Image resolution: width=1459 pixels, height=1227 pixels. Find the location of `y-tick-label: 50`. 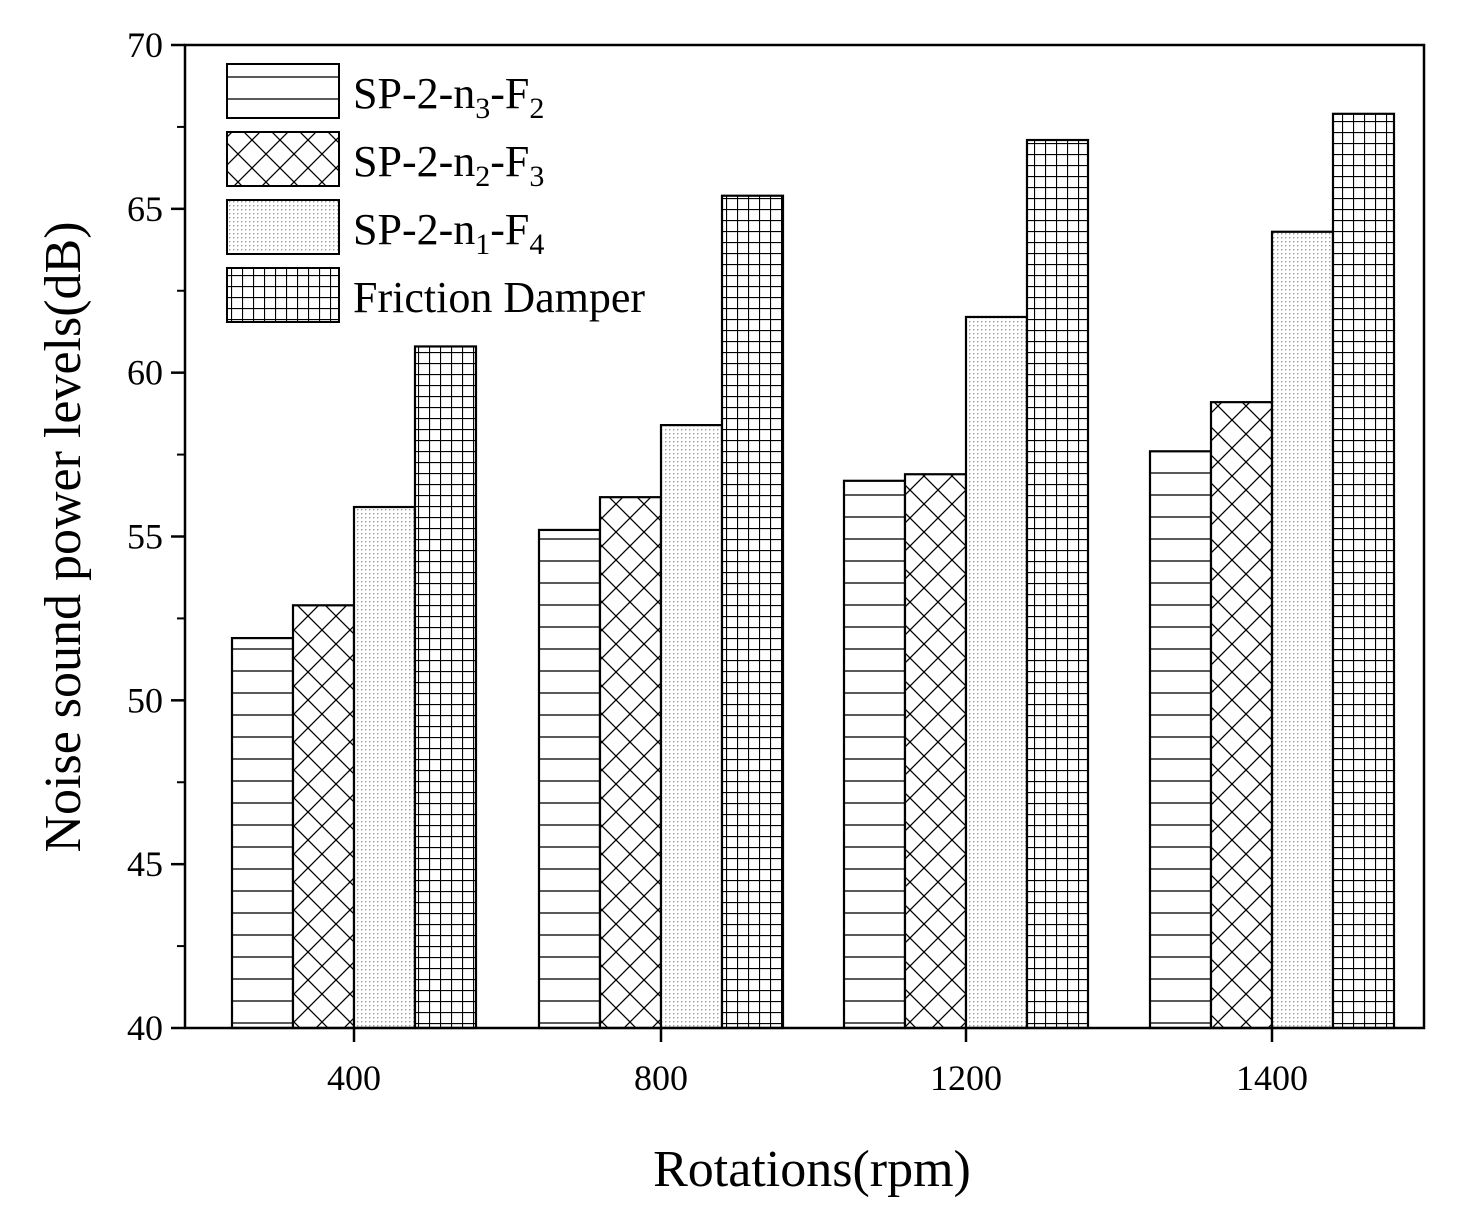

y-tick-label: 50 is located at coordinates (145, 700).